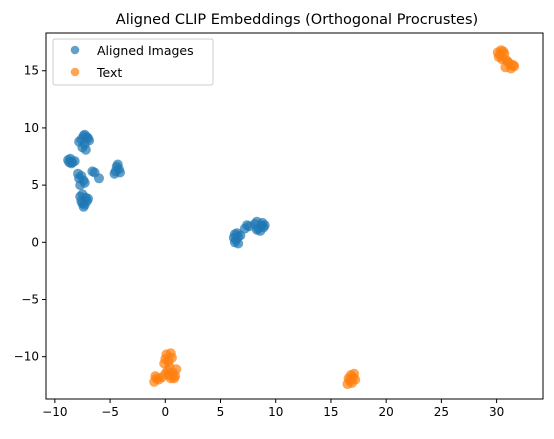 Image resolution: width=554 pixels, height=439 pixels. I want to click on x-axis: −10 −5 0 5 10 15 20 25 30, so click(273, 409).